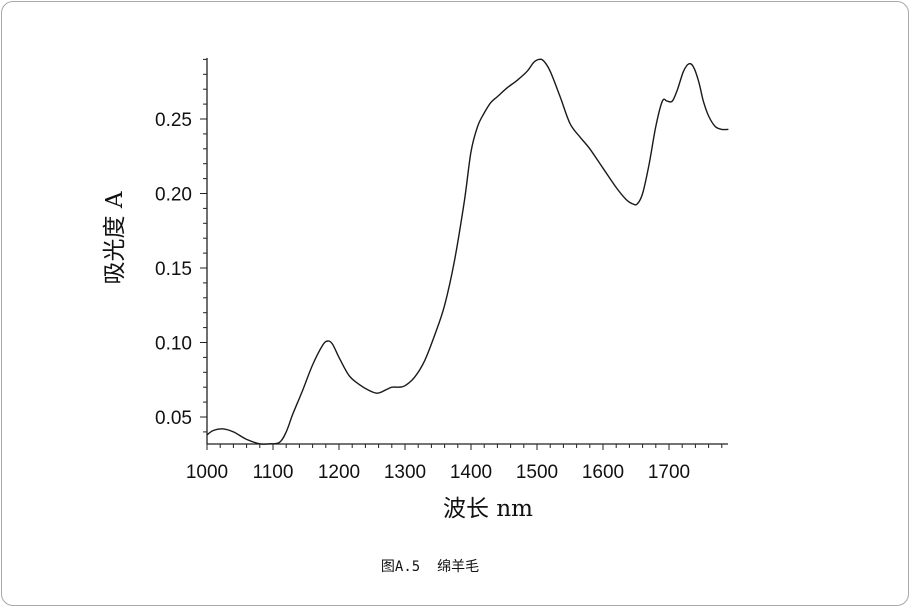 This screenshot has width=912, height=609. I want to click on x-tick-label: 1300, so click(405, 472).